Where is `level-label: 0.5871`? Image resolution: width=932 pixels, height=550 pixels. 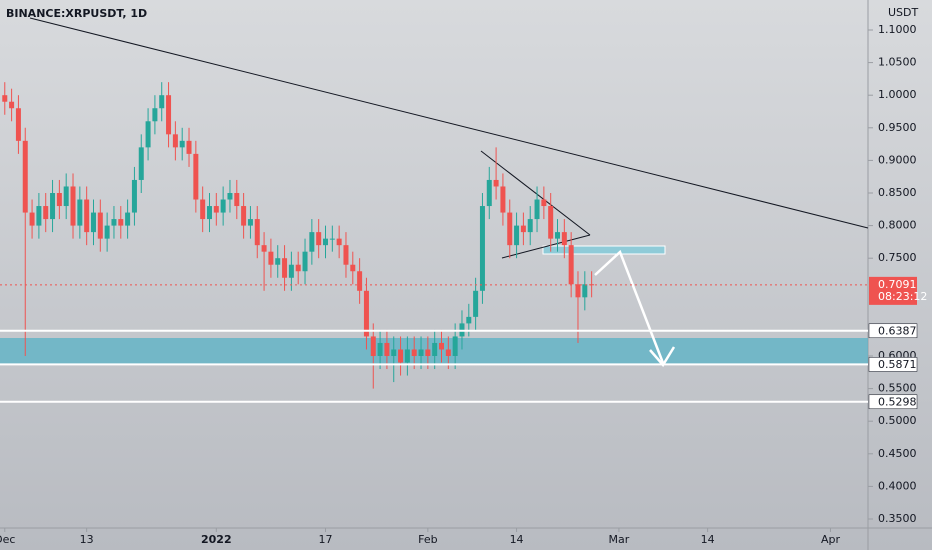 level-label: 0.5871 is located at coordinates (897, 364).